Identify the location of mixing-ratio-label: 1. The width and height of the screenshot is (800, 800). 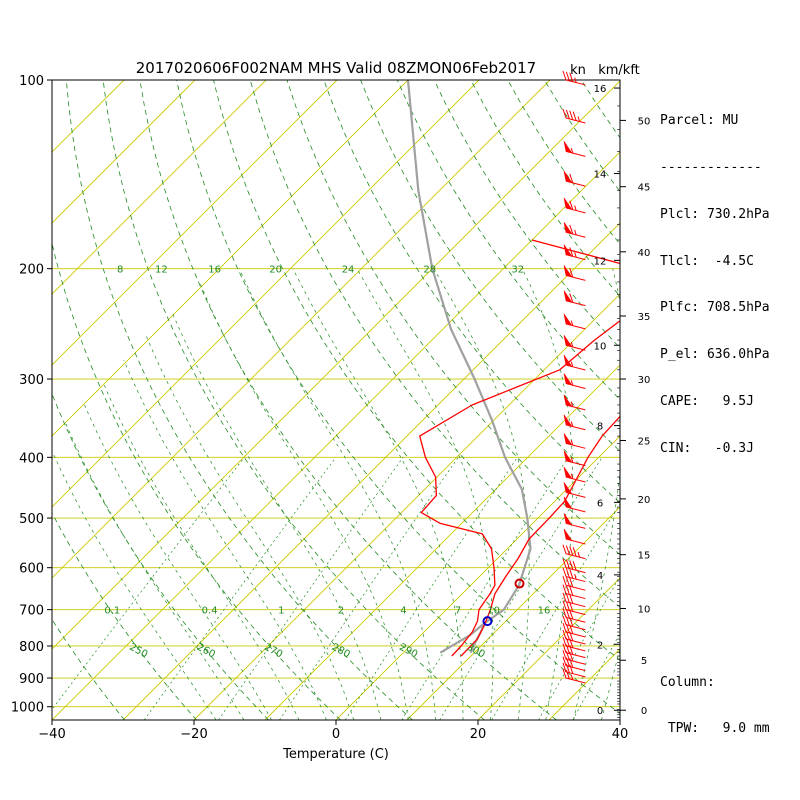
(281, 611).